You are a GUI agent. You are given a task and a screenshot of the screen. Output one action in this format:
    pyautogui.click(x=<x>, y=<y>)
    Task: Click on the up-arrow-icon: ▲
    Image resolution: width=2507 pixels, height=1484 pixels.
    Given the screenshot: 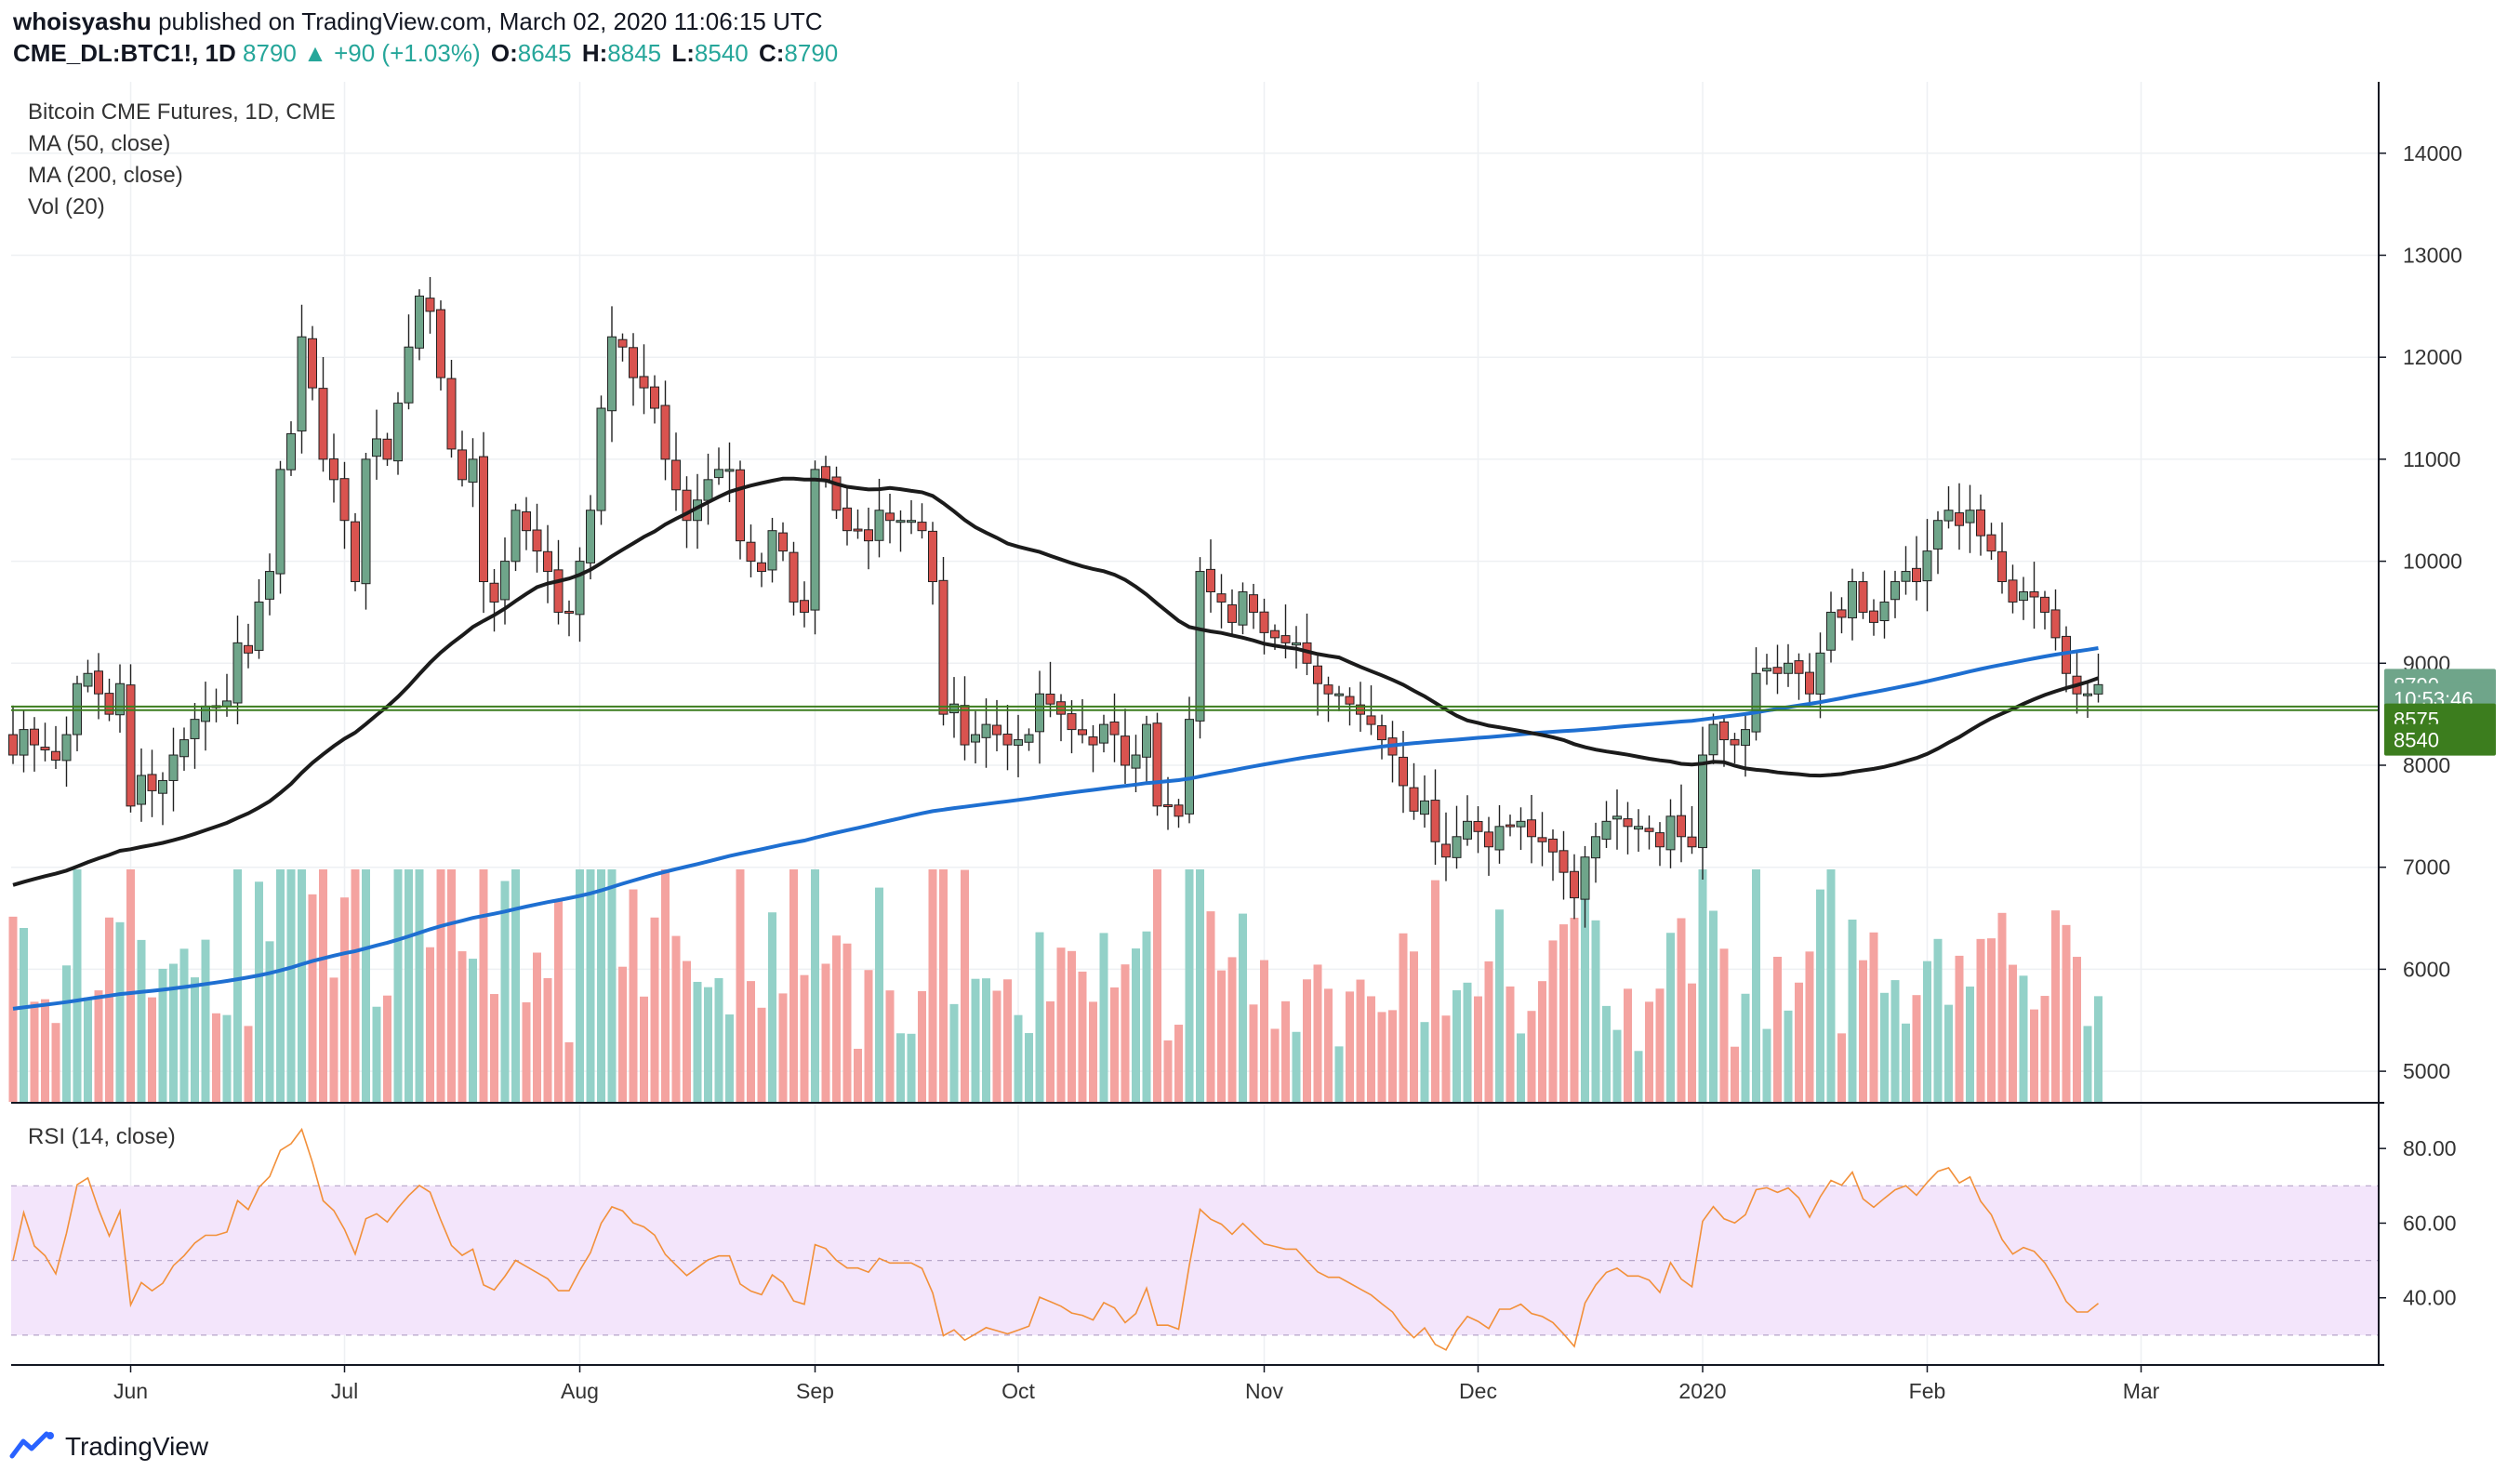 What is the action you would take?
    pyautogui.click(x=315, y=53)
    